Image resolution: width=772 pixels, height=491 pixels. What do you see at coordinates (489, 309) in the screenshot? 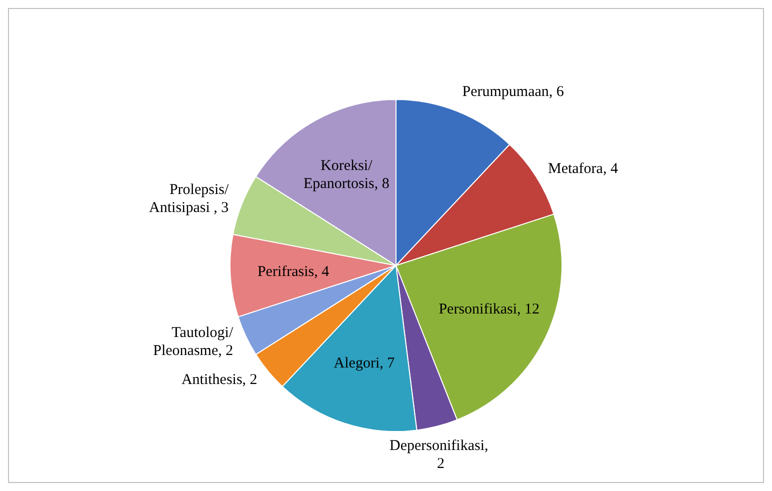
I see `slice-label: Personifikasi, 12` at bounding box center [489, 309].